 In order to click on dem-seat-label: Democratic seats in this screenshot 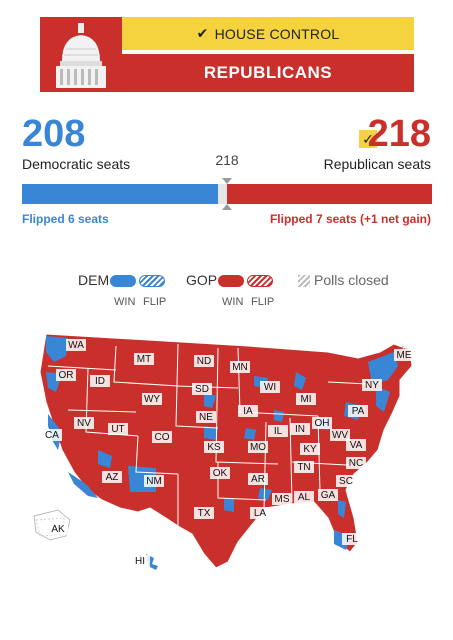, I will do `click(76, 164)`.